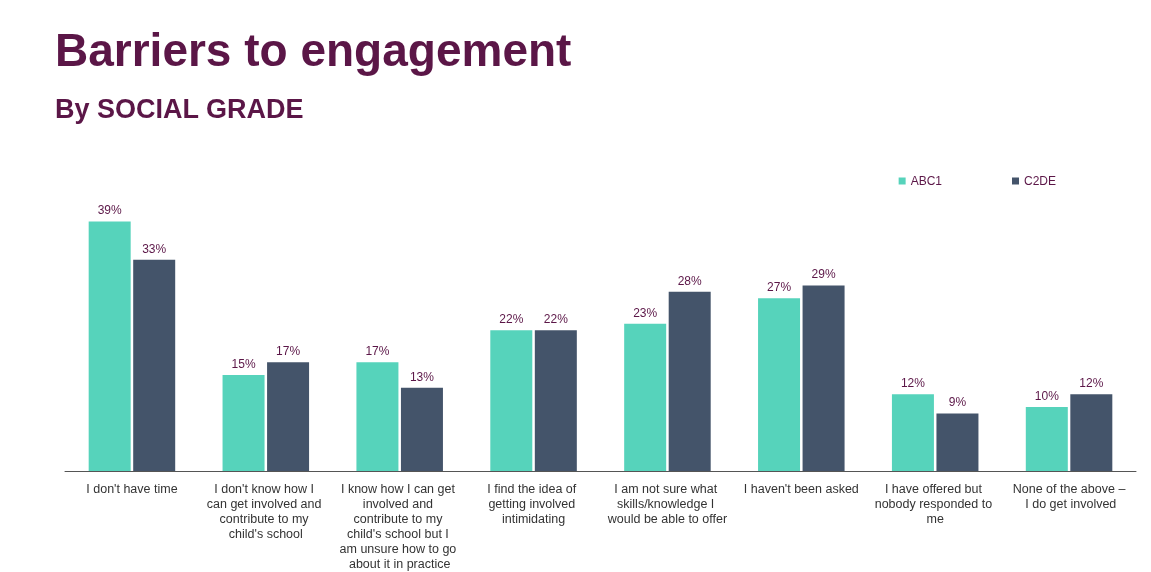 This screenshot has width=1151, height=572. Describe the element at coordinates (243, 364) in the screenshot. I see `data-label: 15%` at that location.